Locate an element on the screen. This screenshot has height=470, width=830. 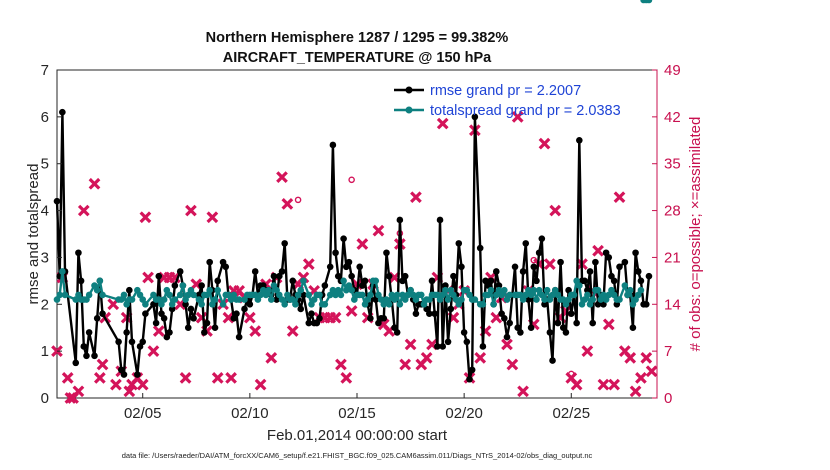
y-right-tick-label: 7 is located at coordinates (668, 351).